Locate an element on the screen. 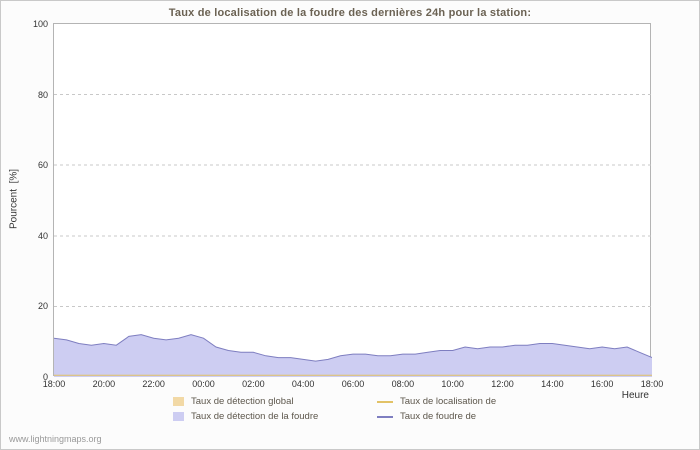 Image resolution: width=700 pixels, height=450 pixels. x-tick-label: 06:00 is located at coordinates (353, 384).